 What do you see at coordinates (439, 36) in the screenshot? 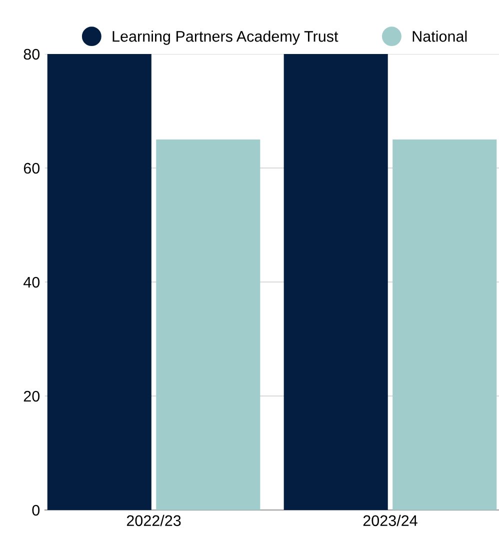
I see `legend-label: National` at bounding box center [439, 36].